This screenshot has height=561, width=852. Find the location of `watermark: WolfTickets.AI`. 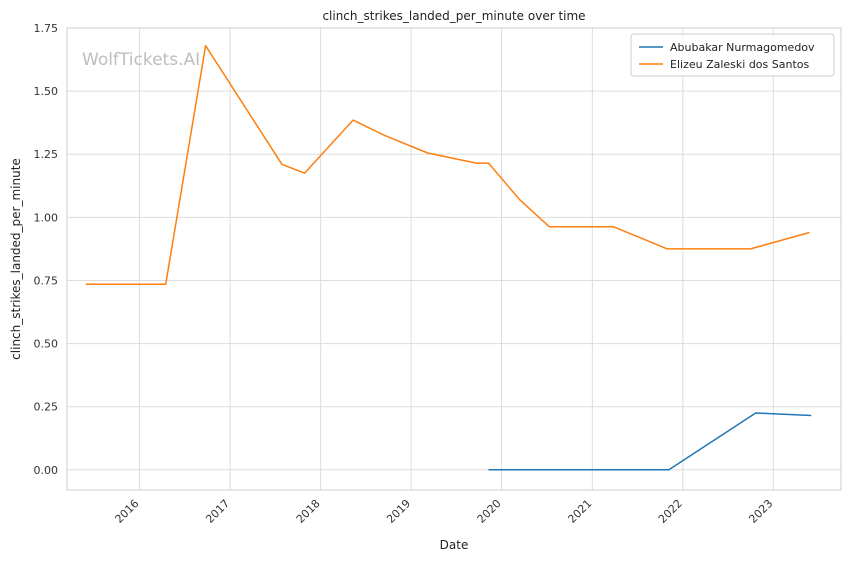

watermark: WolfTickets.AI is located at coordinates (141, 60).